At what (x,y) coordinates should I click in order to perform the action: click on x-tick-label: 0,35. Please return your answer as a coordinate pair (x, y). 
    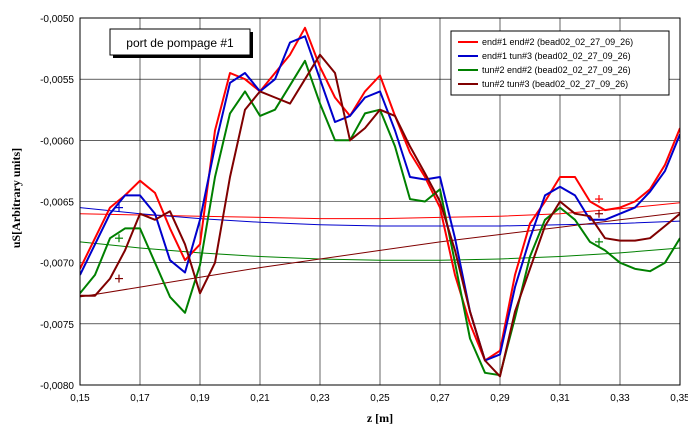
    Looking at the image, I should click on (679, 398).